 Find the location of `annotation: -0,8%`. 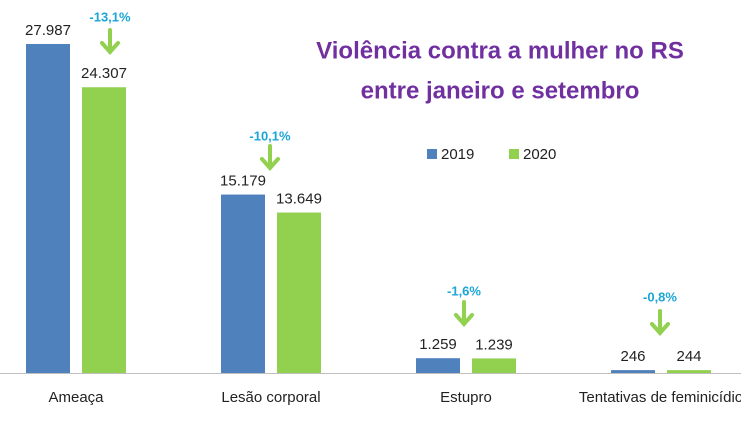

annotation: -0,8% is located at coordinates (660, 296).